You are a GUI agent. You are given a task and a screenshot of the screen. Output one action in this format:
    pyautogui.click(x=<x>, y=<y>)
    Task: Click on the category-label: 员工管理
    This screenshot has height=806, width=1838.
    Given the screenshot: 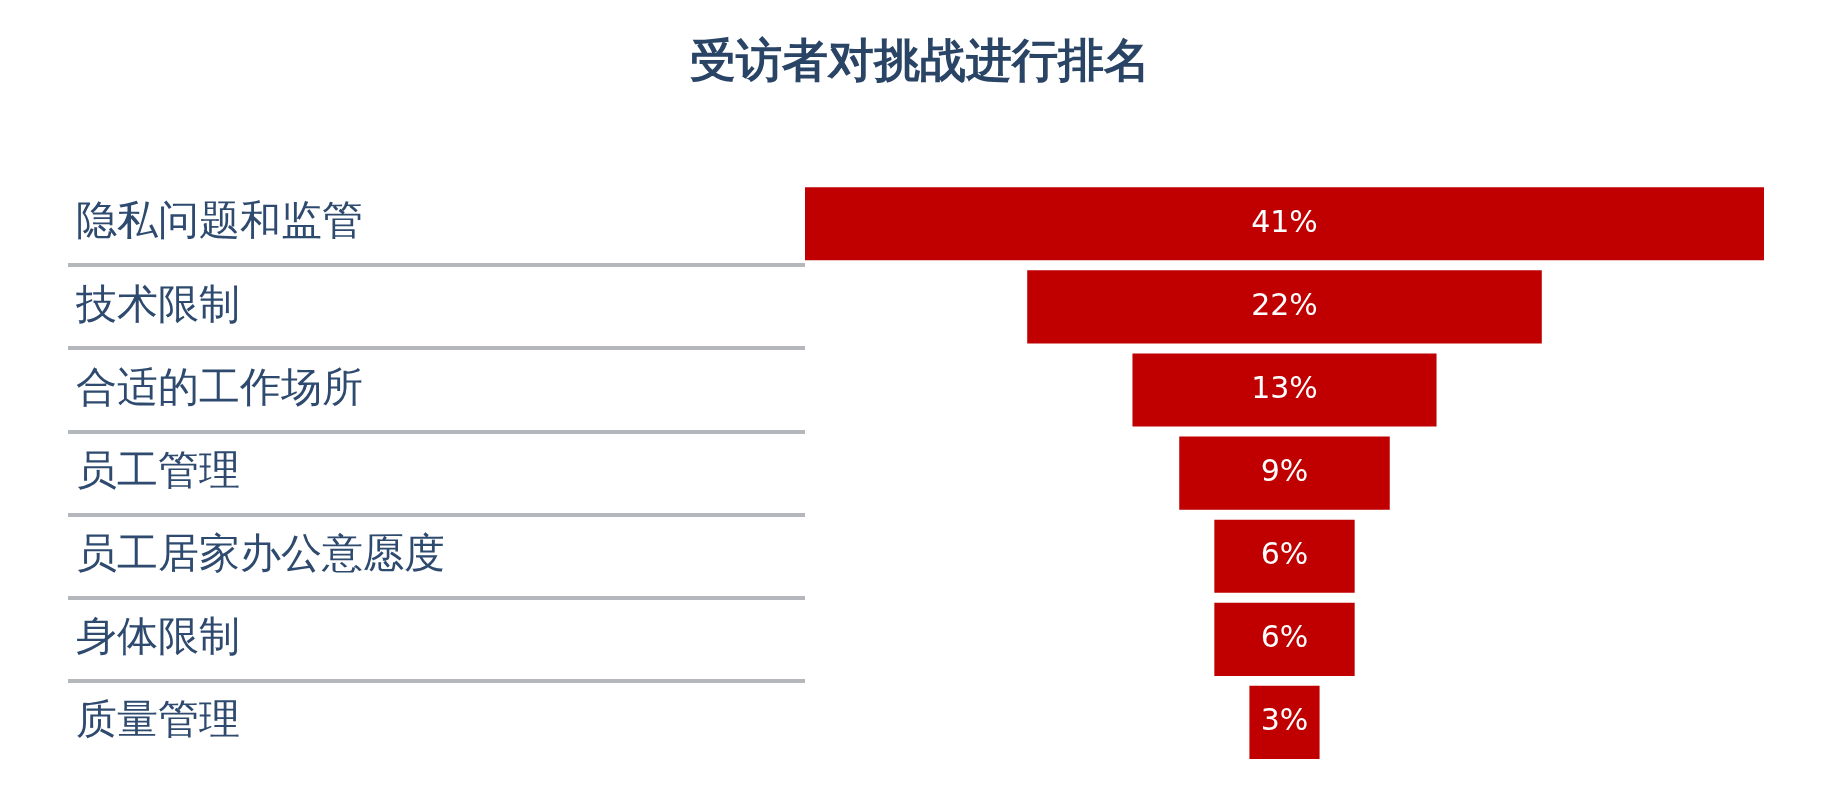 What is the action you would take?
    pyautogui.click(x=158, y=469)
    